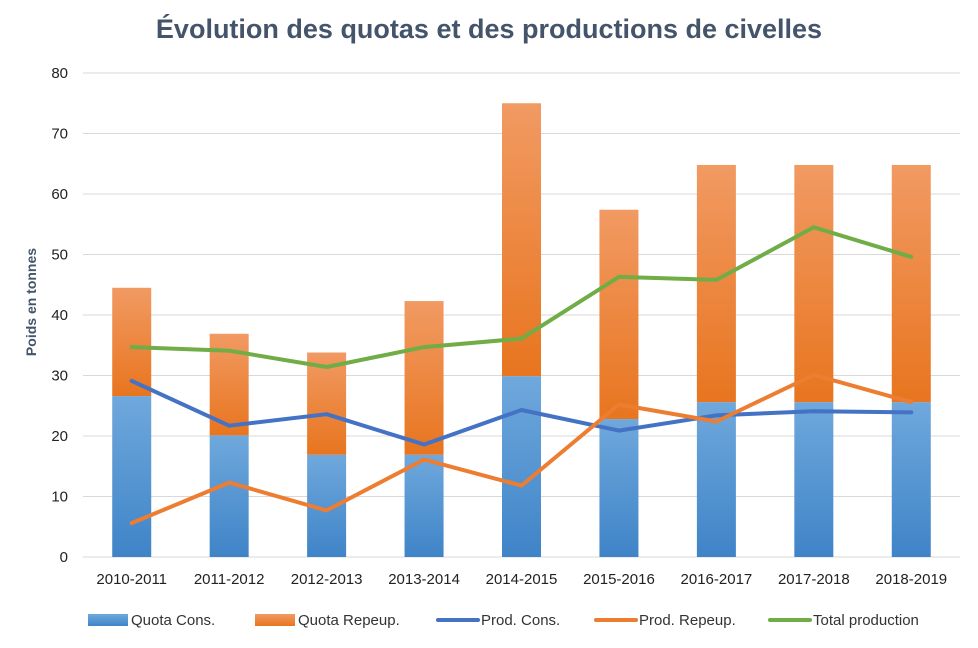 The height and width of the screenshot is (648, 978). What do you see at coordinates (229, 579) in the screenshot?
I see `x-tick-label: 2011-2012` at bounding box center [229, 579].